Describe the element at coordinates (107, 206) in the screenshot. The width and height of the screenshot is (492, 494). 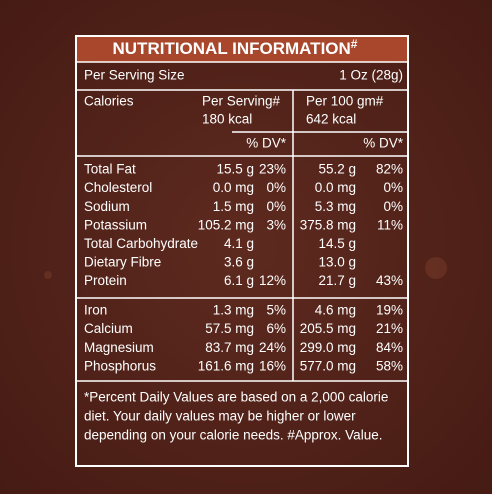
I see `nutrient-name: Sodium` at that location.